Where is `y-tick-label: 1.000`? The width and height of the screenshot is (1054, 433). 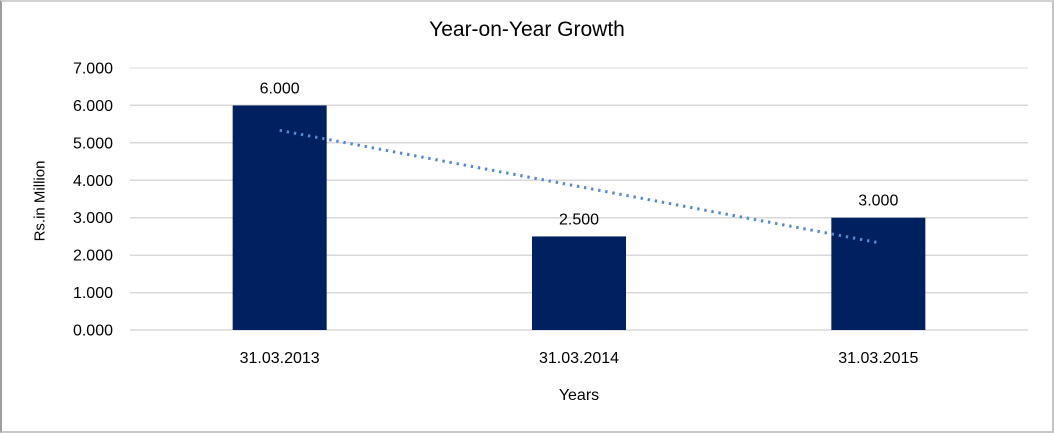 y-tick-label: 1.000 is located at coordinates (93, 293).